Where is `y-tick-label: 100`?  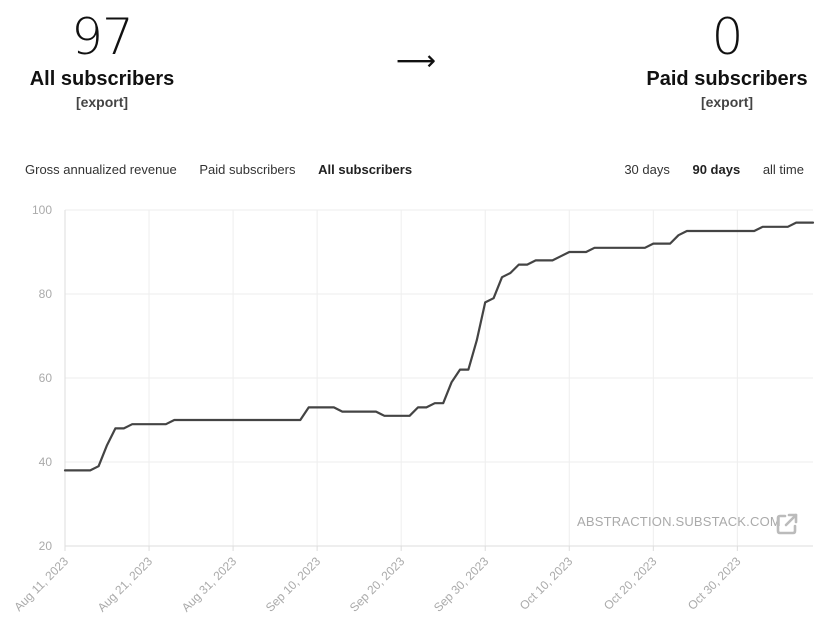
y-tick-label: 100 is located at coordinates (42, 210).